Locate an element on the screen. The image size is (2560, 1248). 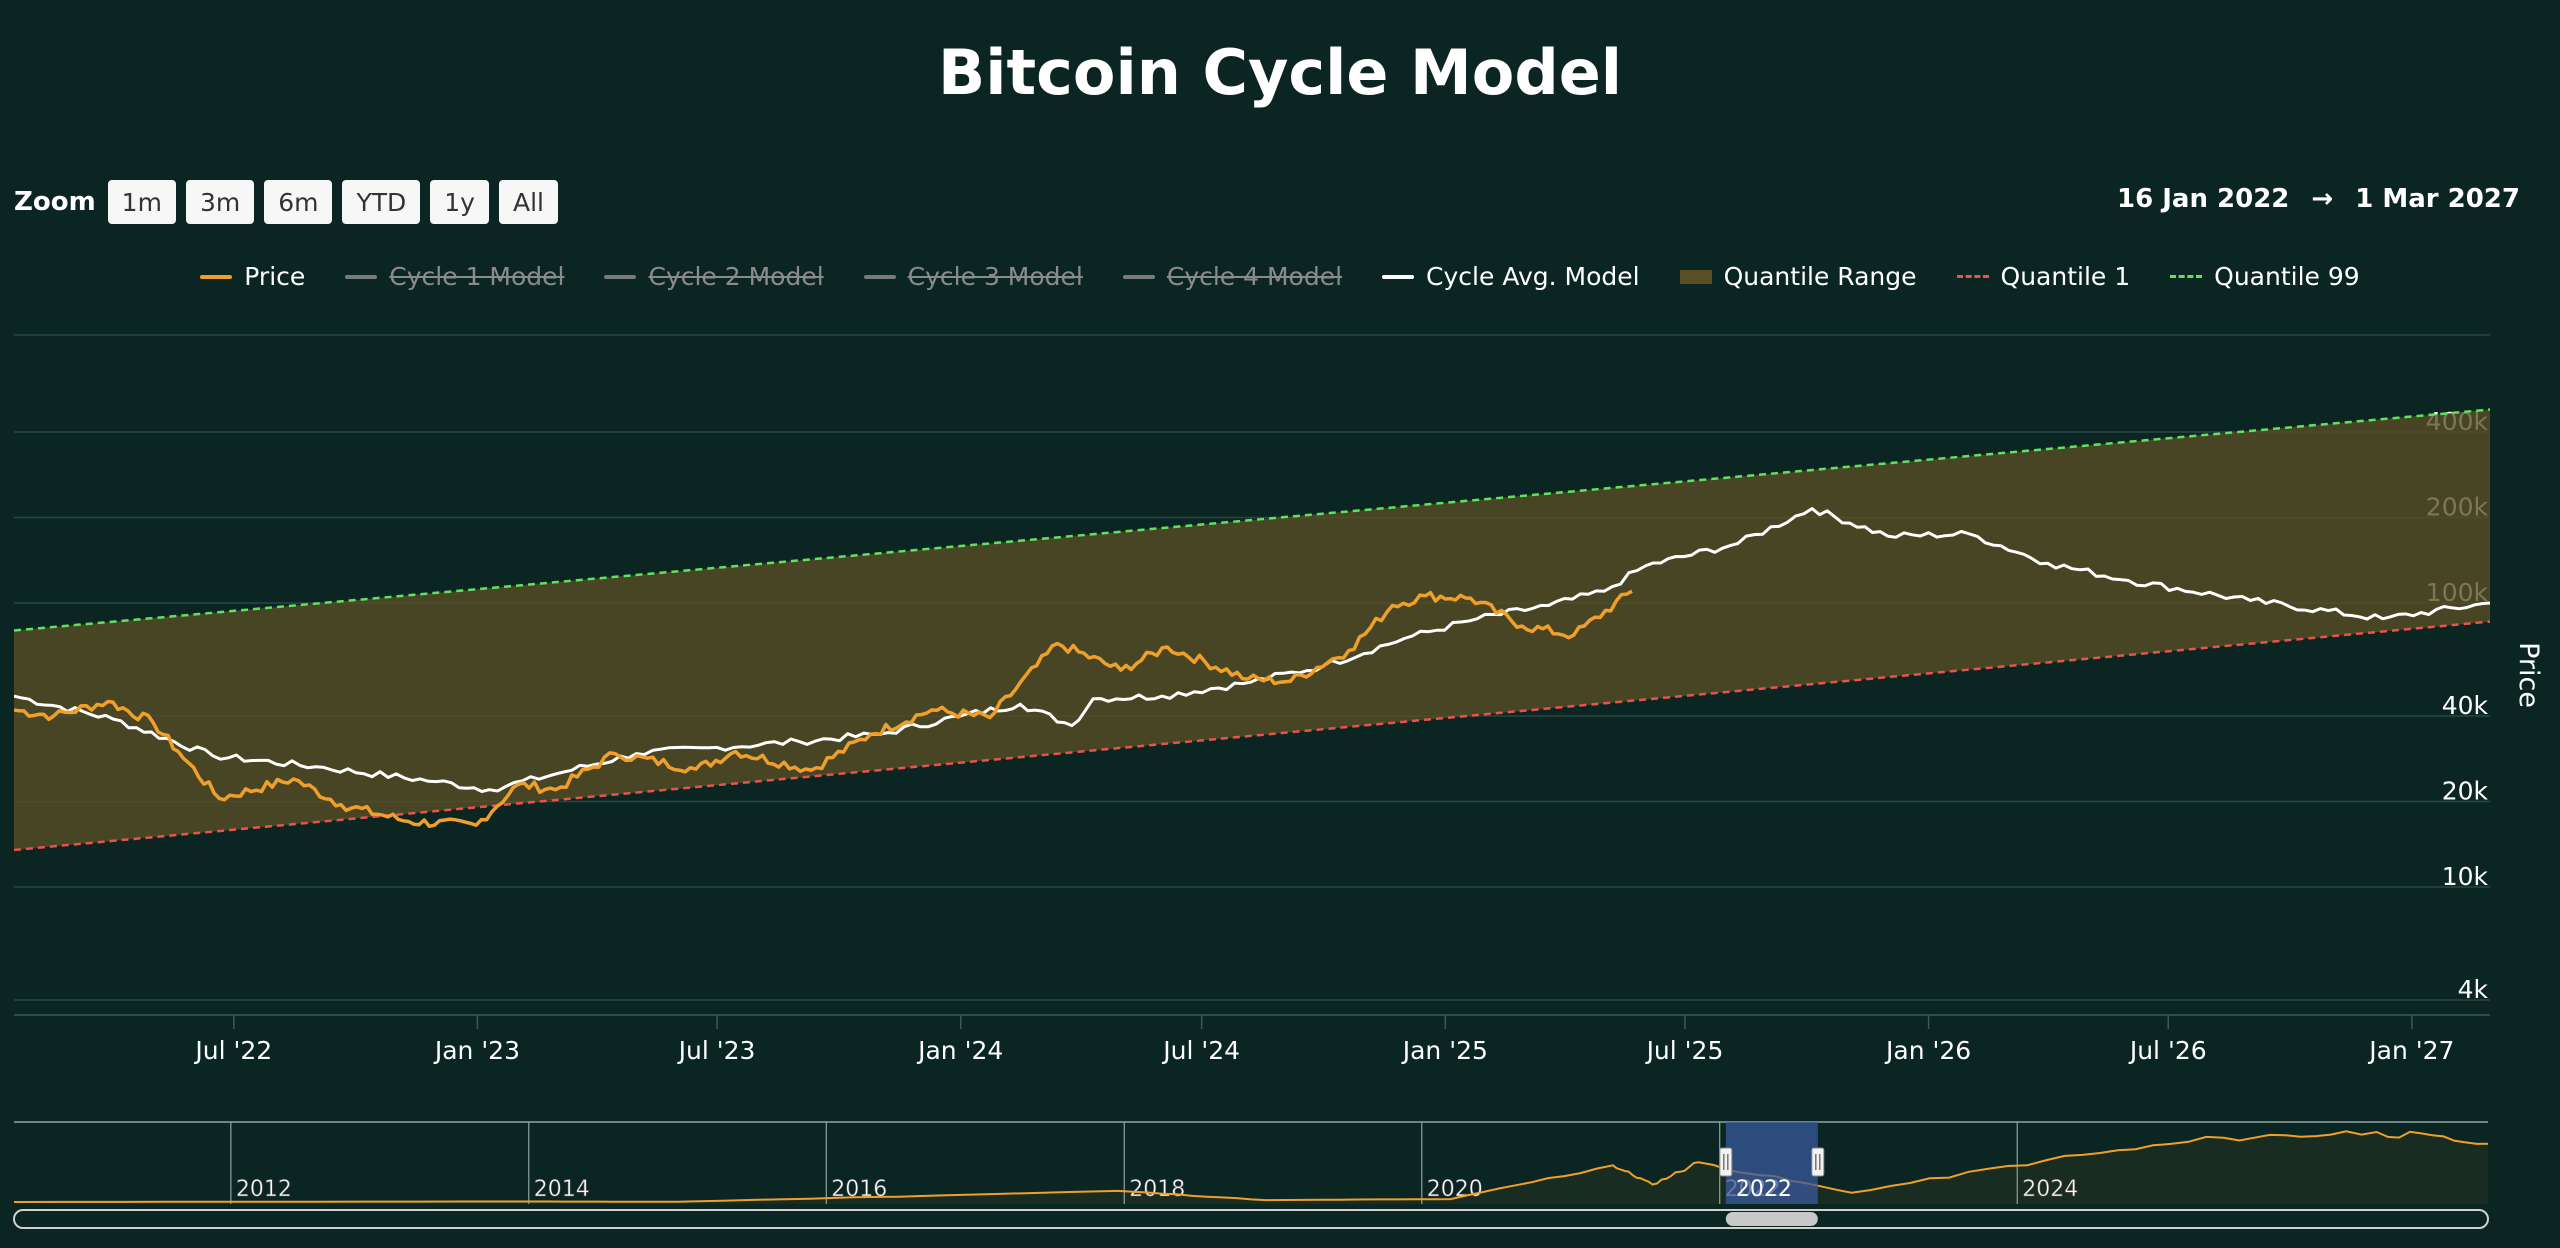
legend-swatch-cycle-2-model is located at coordinates (620, 276).